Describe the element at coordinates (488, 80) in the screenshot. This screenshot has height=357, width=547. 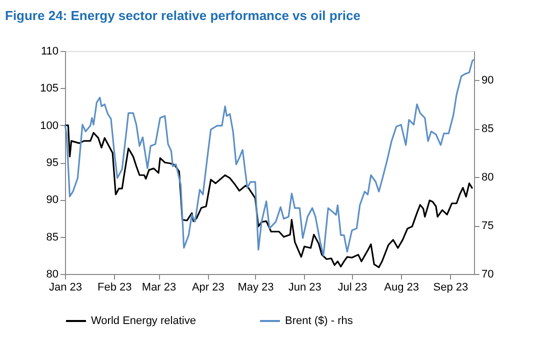
I see `y2-tick-label: 90` at that location.